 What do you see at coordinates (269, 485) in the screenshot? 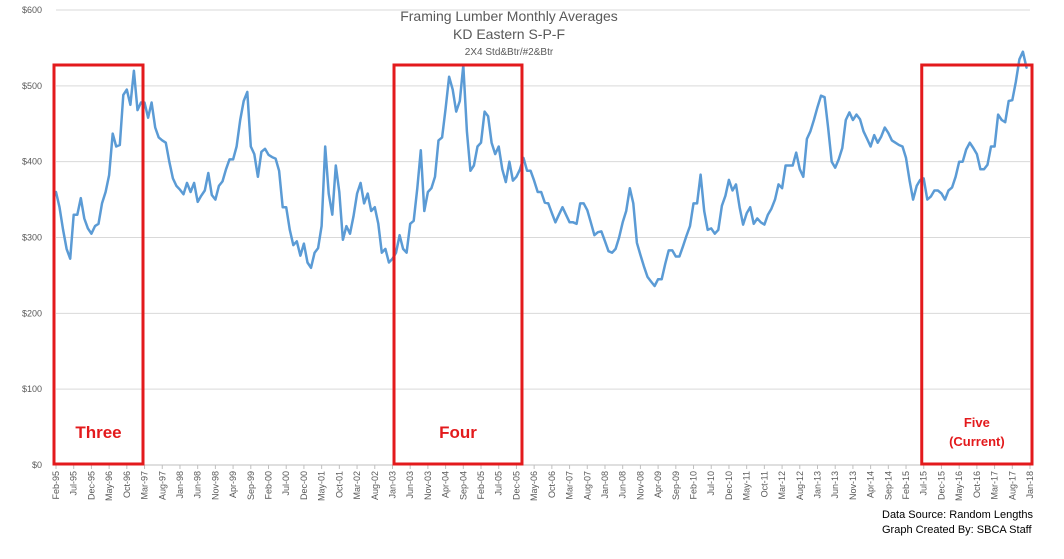
I see `x-tick-label: Feb-00` at bounding box center [269, 485].